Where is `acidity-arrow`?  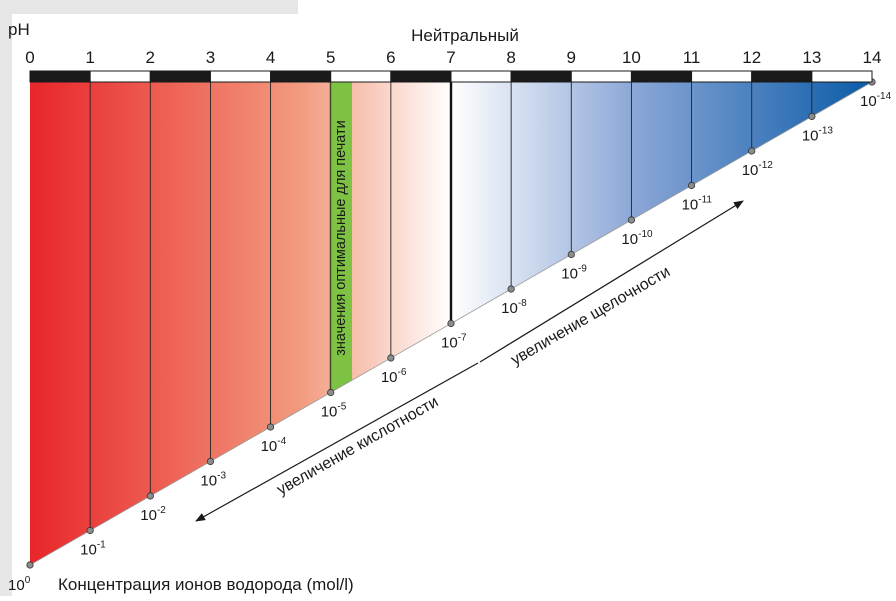
acidity-arrow is located at coordinates (337, 442).